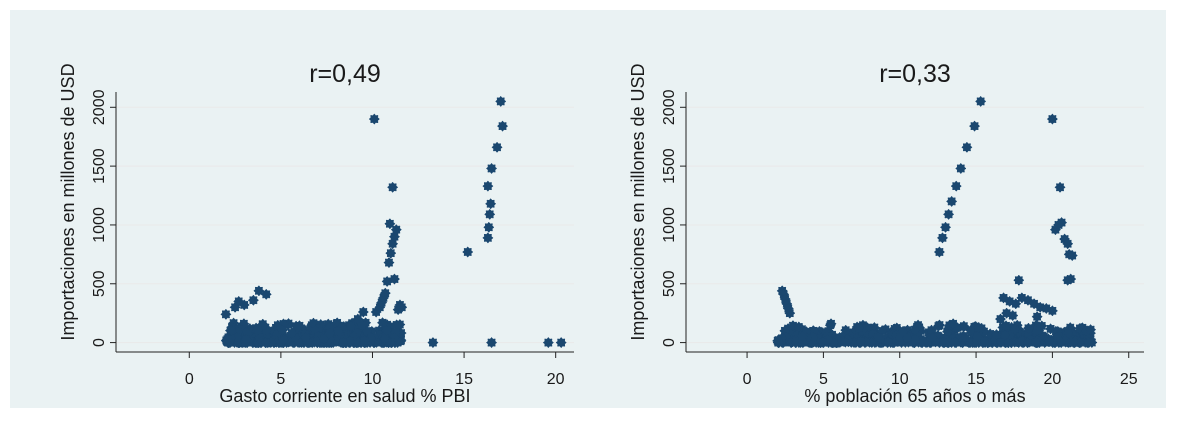  What do you see at coordinates (669, 166) in the screenshot?
I see `chart-1-y-tick-label: 1500` at bounding box center [669, 166].